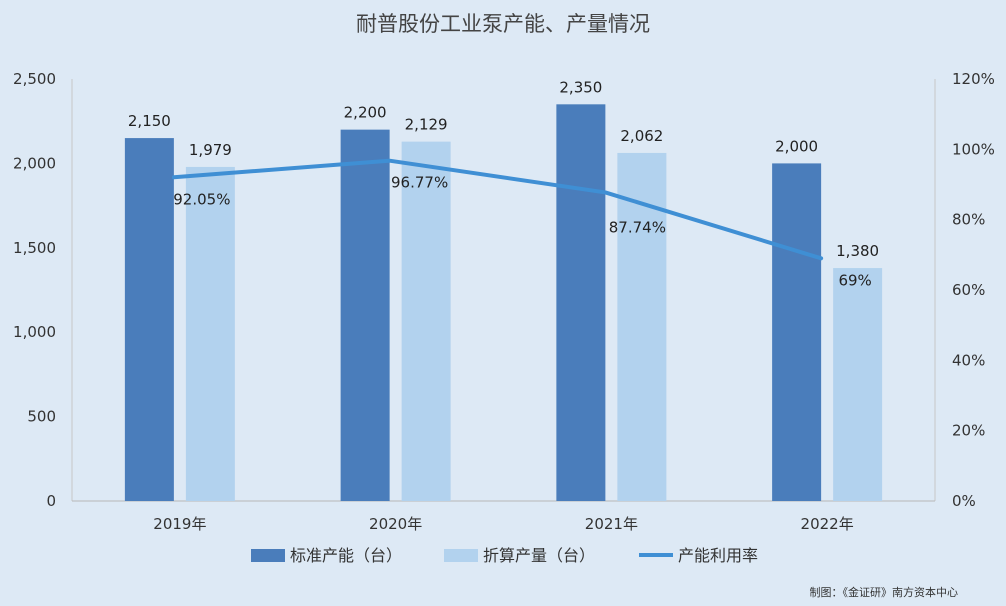 The width and height of the screenshot is (1006, 606). Describe the element at coordinates (503, 24) in the screenshot. I see `chart-title: 耐普股份工业泵产能、产量情况` at that location.